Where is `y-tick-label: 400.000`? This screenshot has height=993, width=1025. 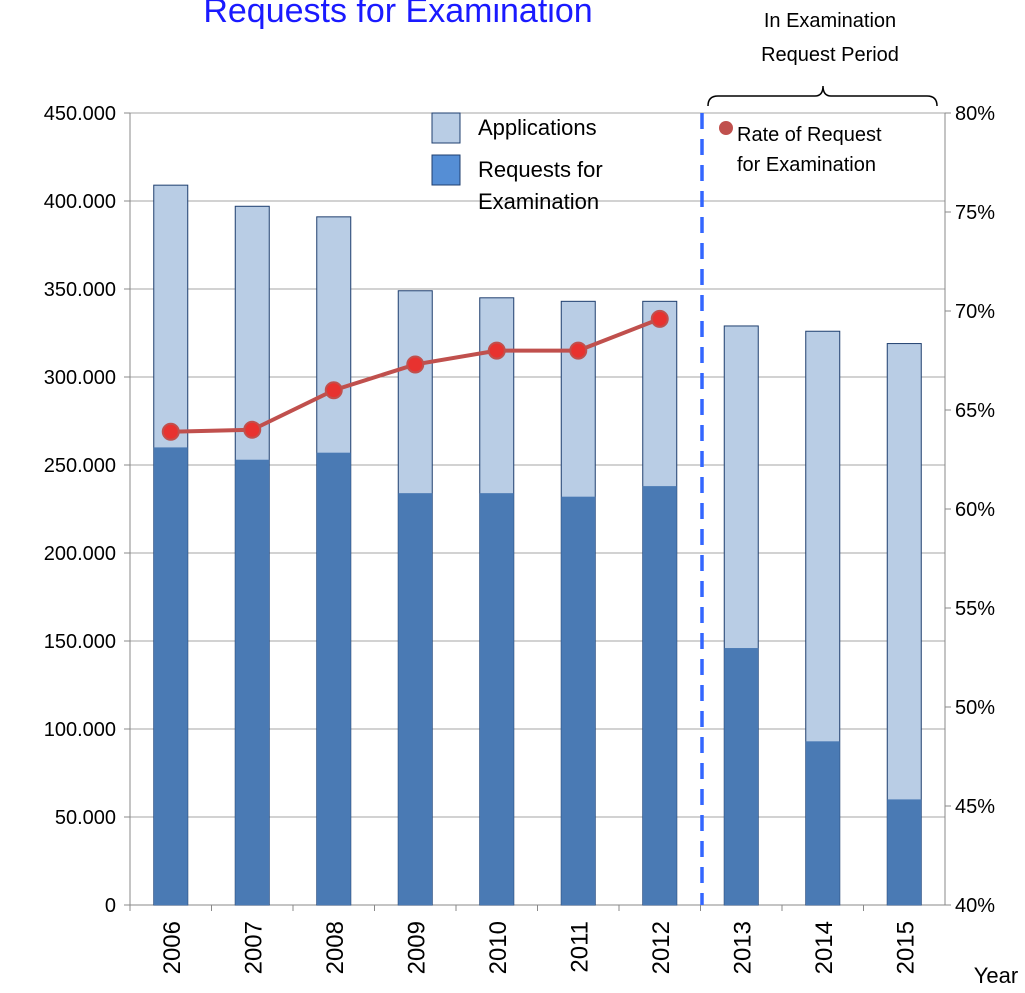
y-tick-label: 400.000 is located at coordinates (80, 202).